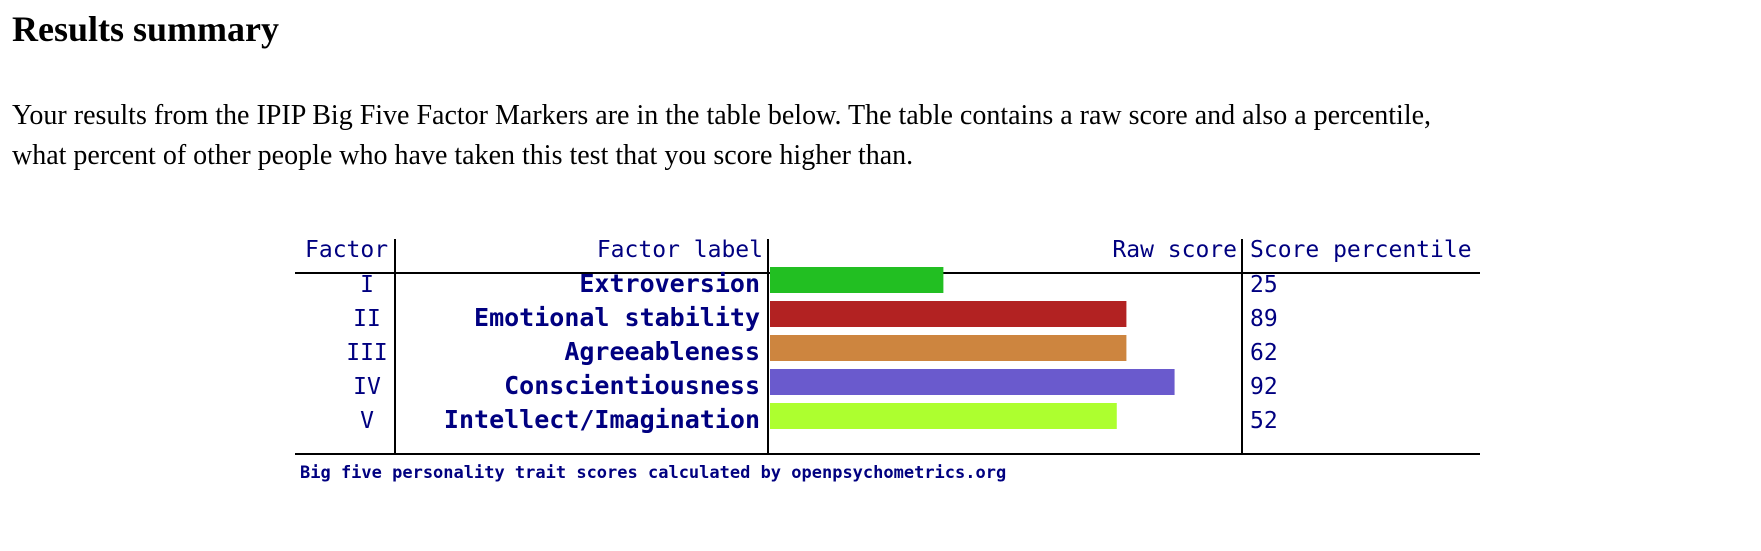 The width and height of the screenshot is (1761, 551). What do you see at coordinates (367, 285) in the screenshot?
I see `factor-numeral: I` at bounding box center [367, 285].